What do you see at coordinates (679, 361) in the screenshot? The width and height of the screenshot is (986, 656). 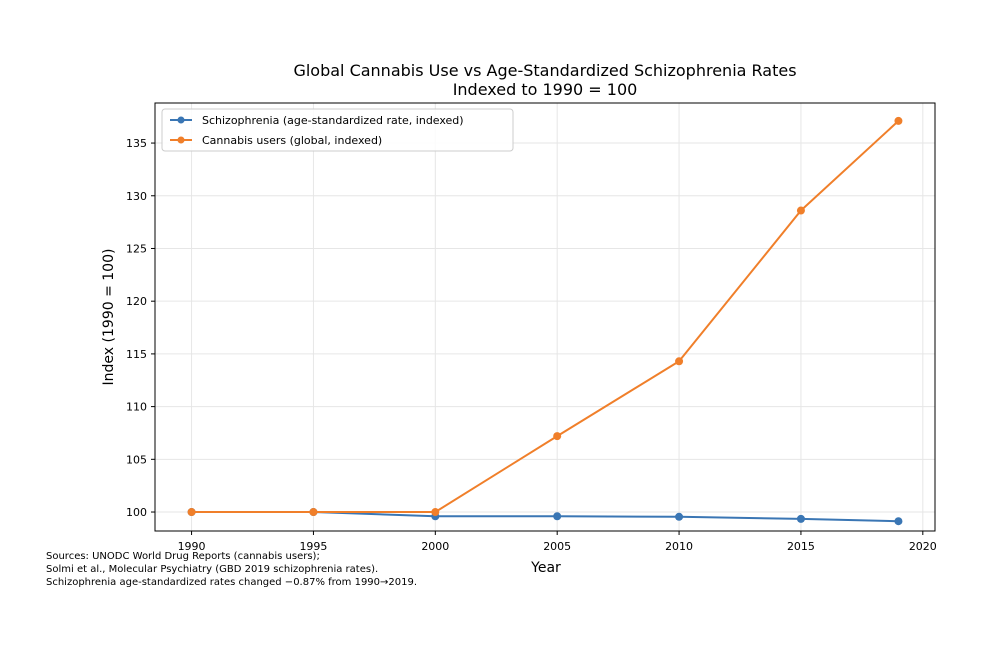 I see `point-cannabis-2010` at bounding box center [679, 361].